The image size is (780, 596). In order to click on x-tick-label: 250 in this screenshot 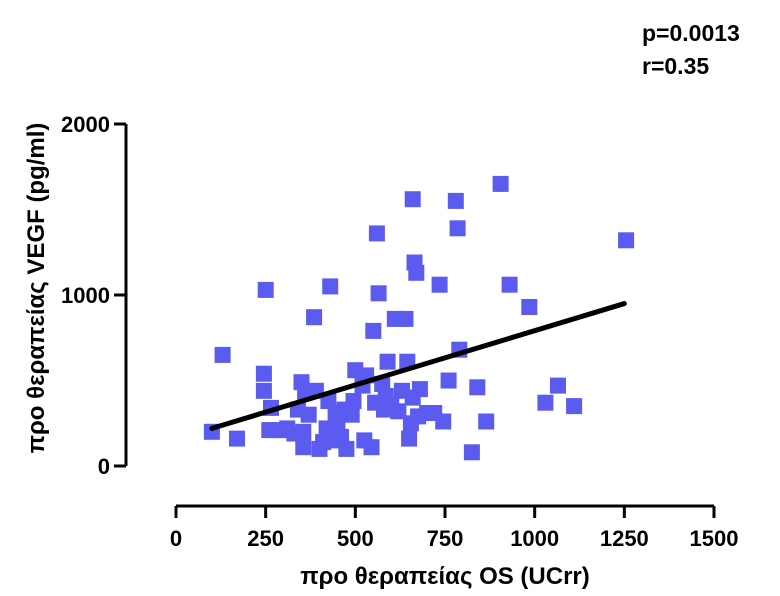, I will do `click(265, 538)`.